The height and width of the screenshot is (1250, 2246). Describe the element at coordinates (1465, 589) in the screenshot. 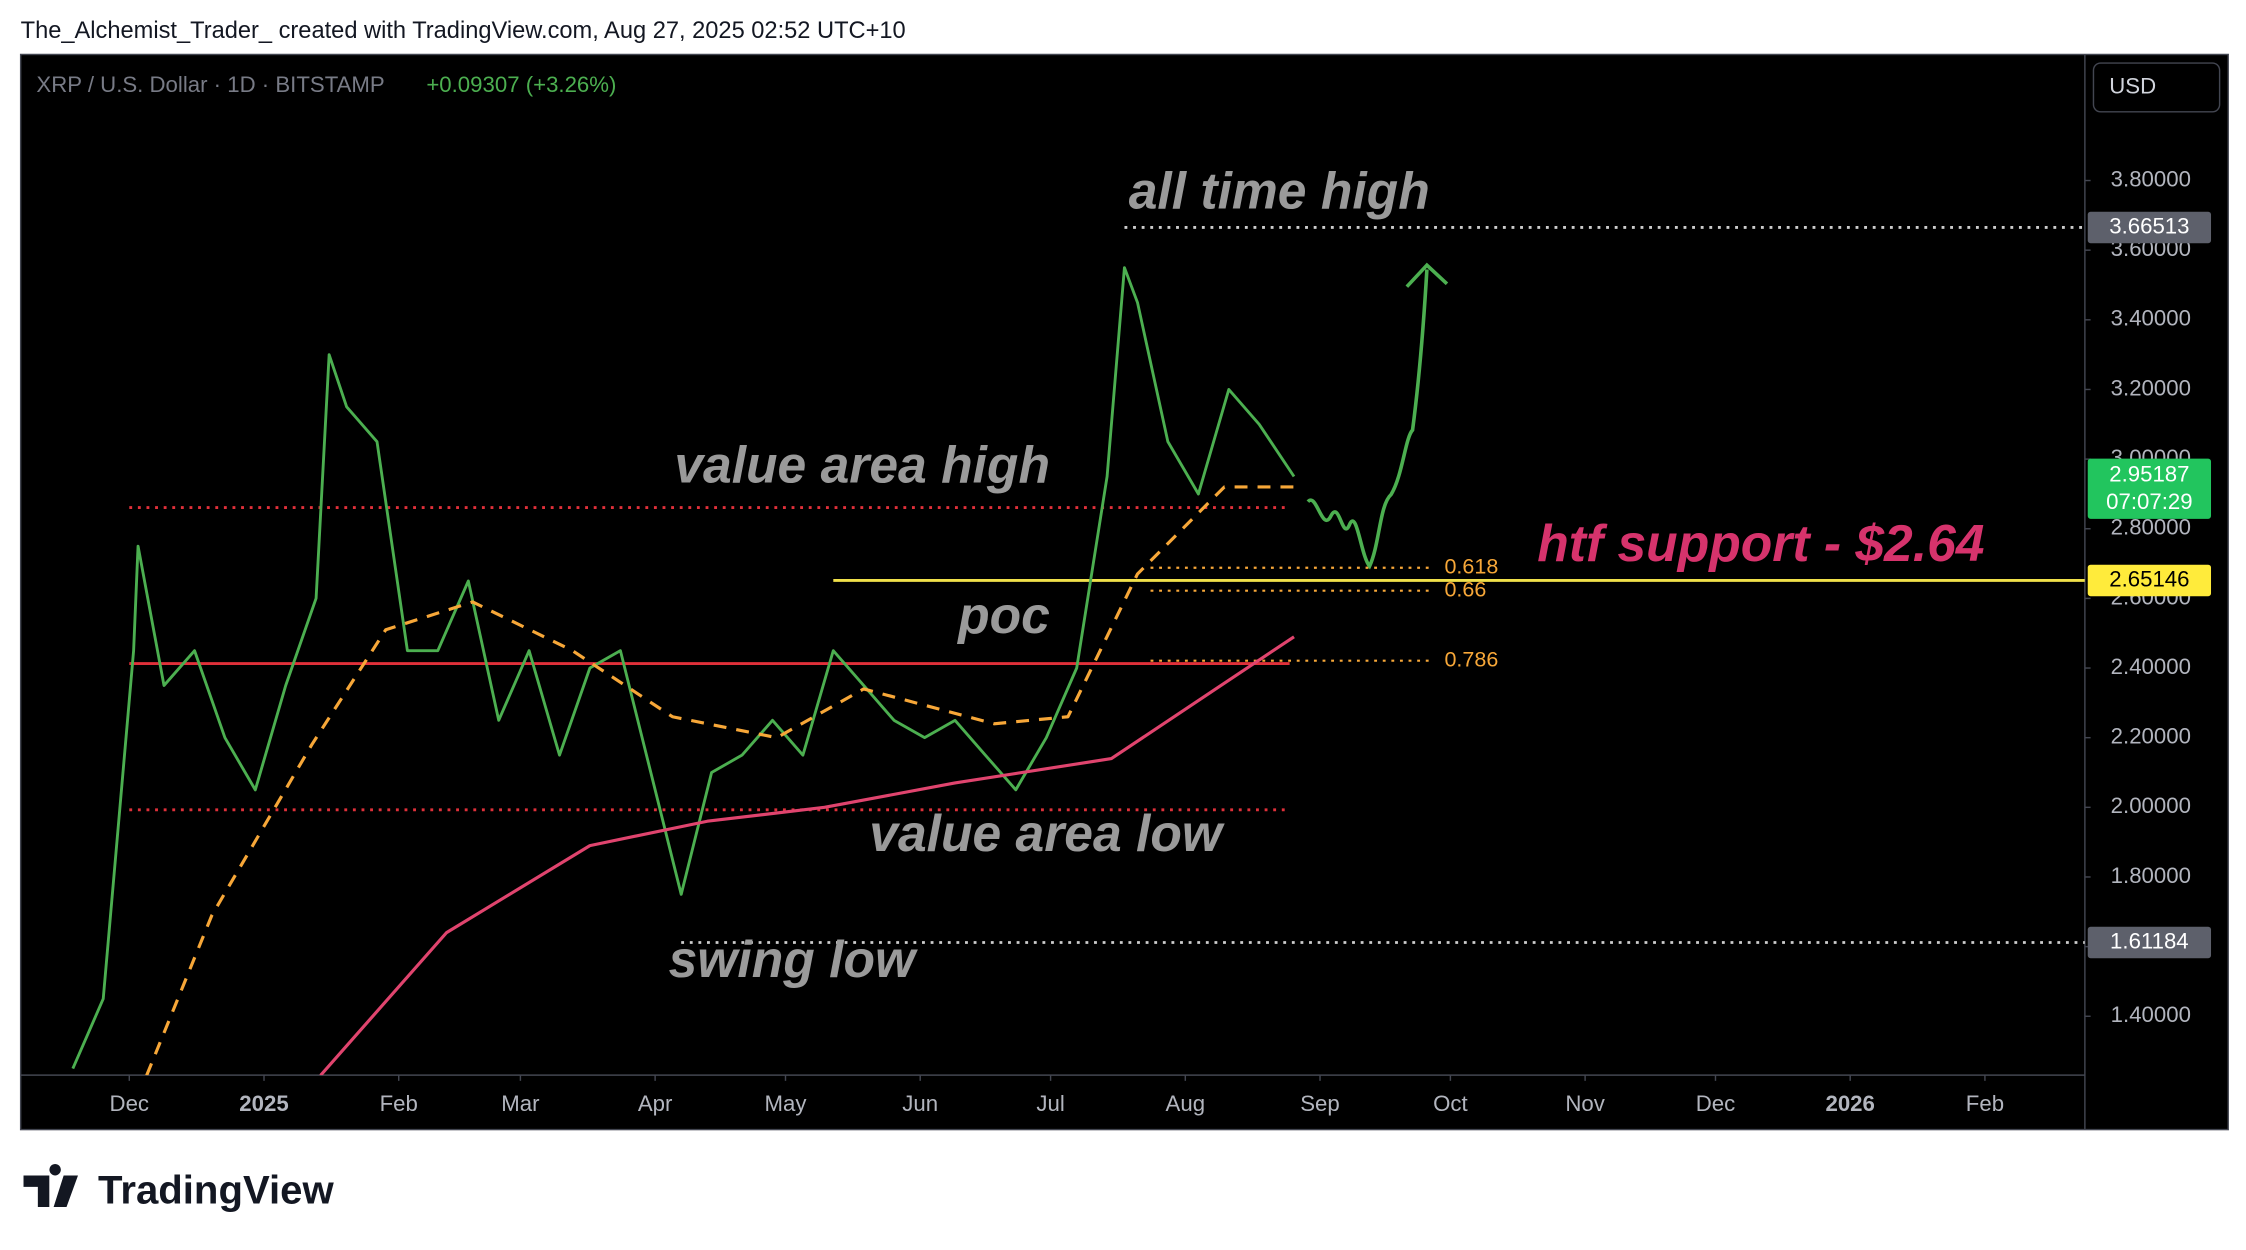

I see `fib-label: 0.66` at that location.